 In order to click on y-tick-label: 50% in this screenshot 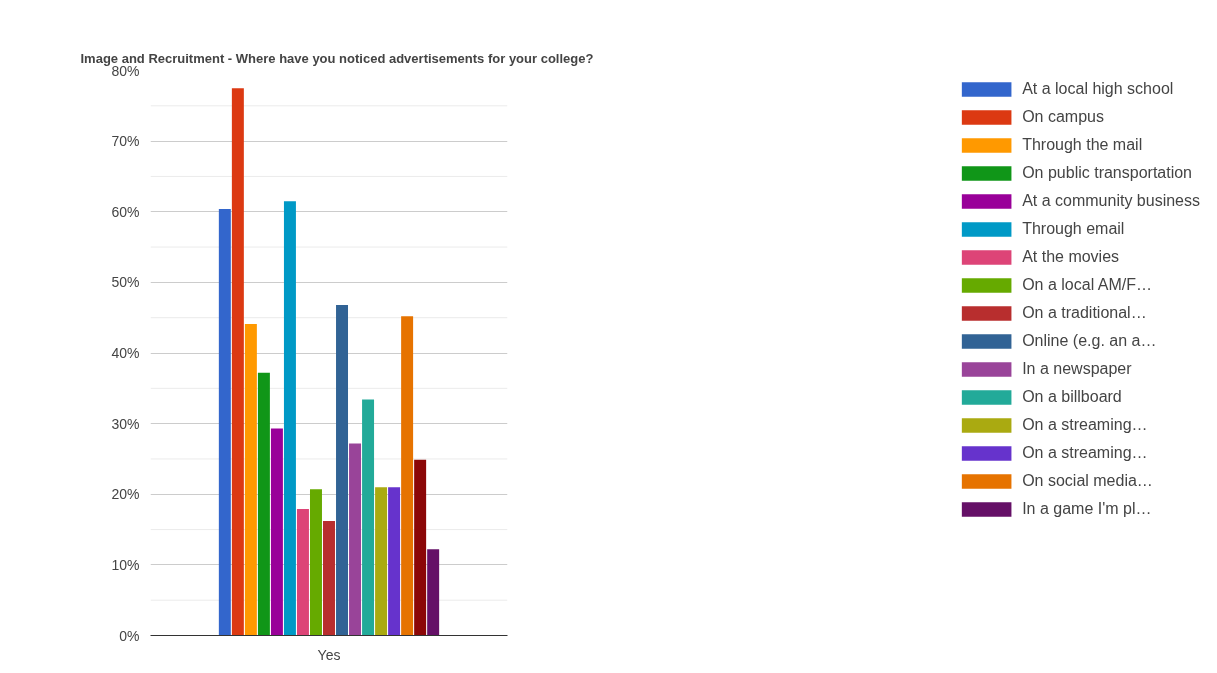, I will do `click(125, 282)`.